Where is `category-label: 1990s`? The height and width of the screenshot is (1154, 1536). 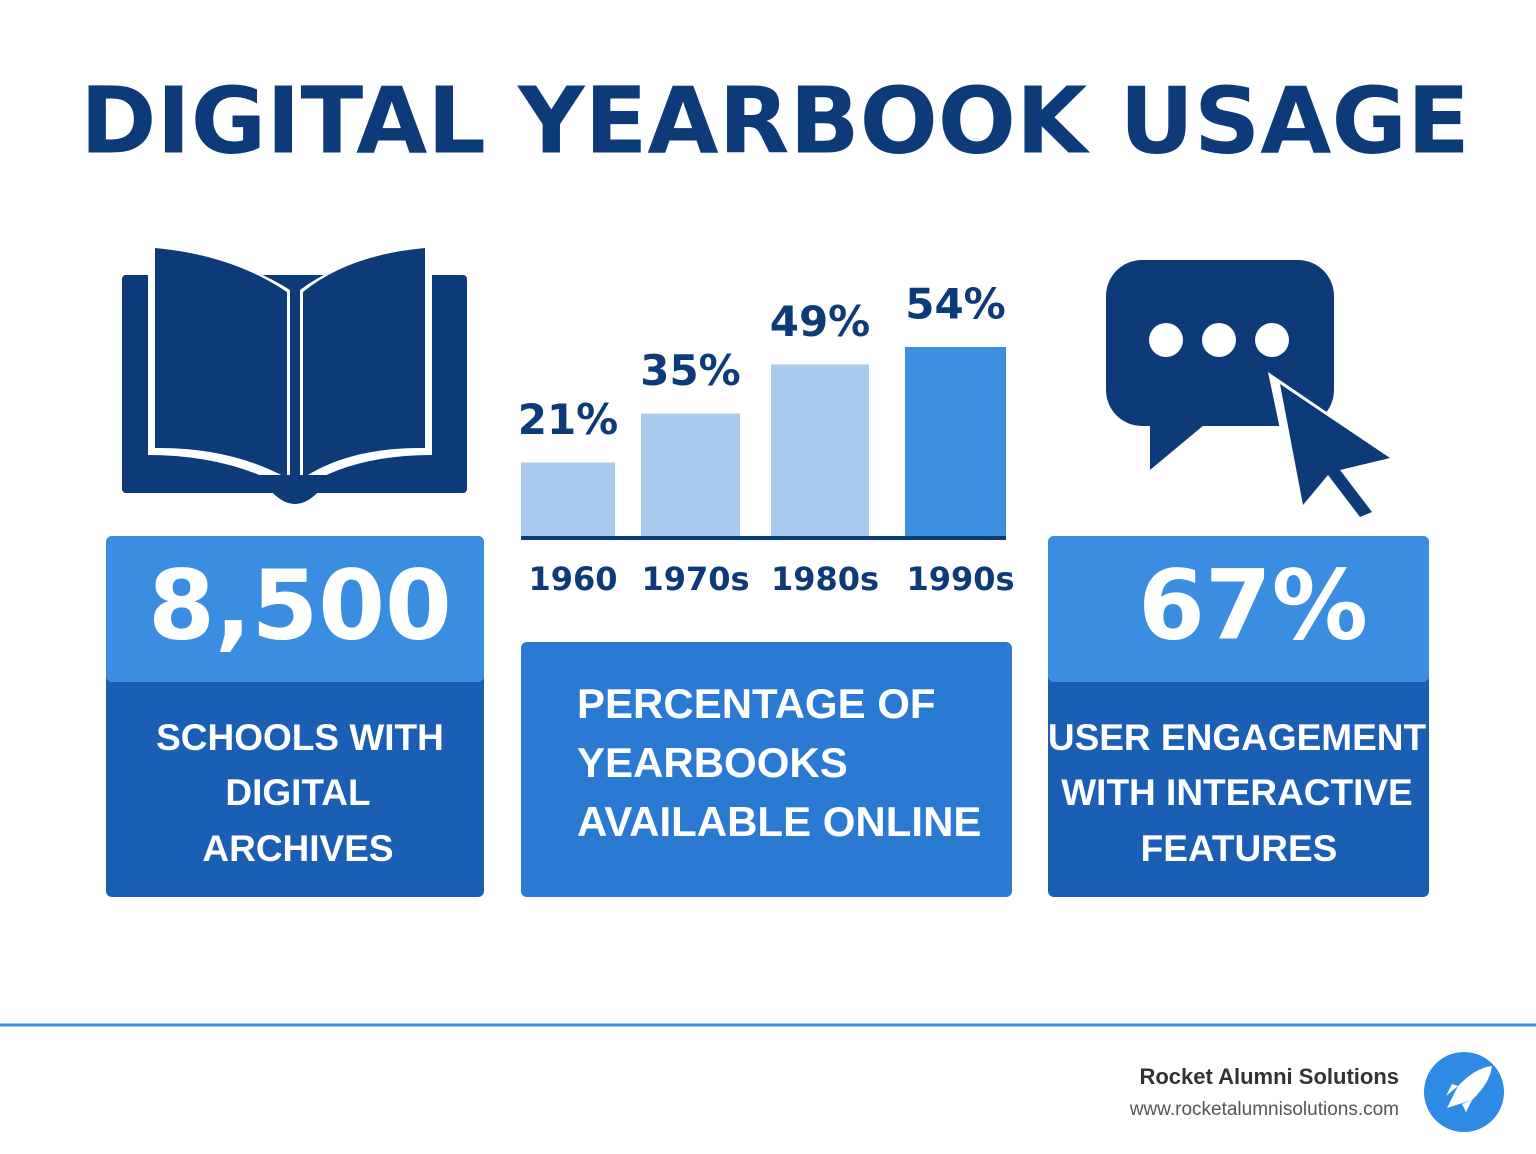
category-label: 1990s is located at coordinates (960, 579).